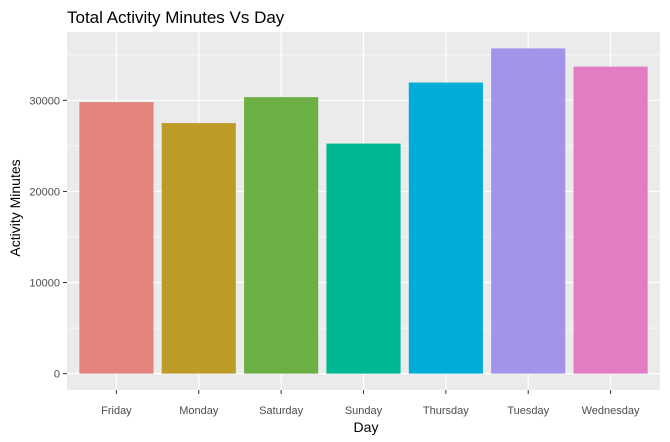 The width and height of the screenshot is (670, 442). Describe the element at coordinates (446, 411) in the screenshot. I see `x-tick-label: Thursday` at that location.